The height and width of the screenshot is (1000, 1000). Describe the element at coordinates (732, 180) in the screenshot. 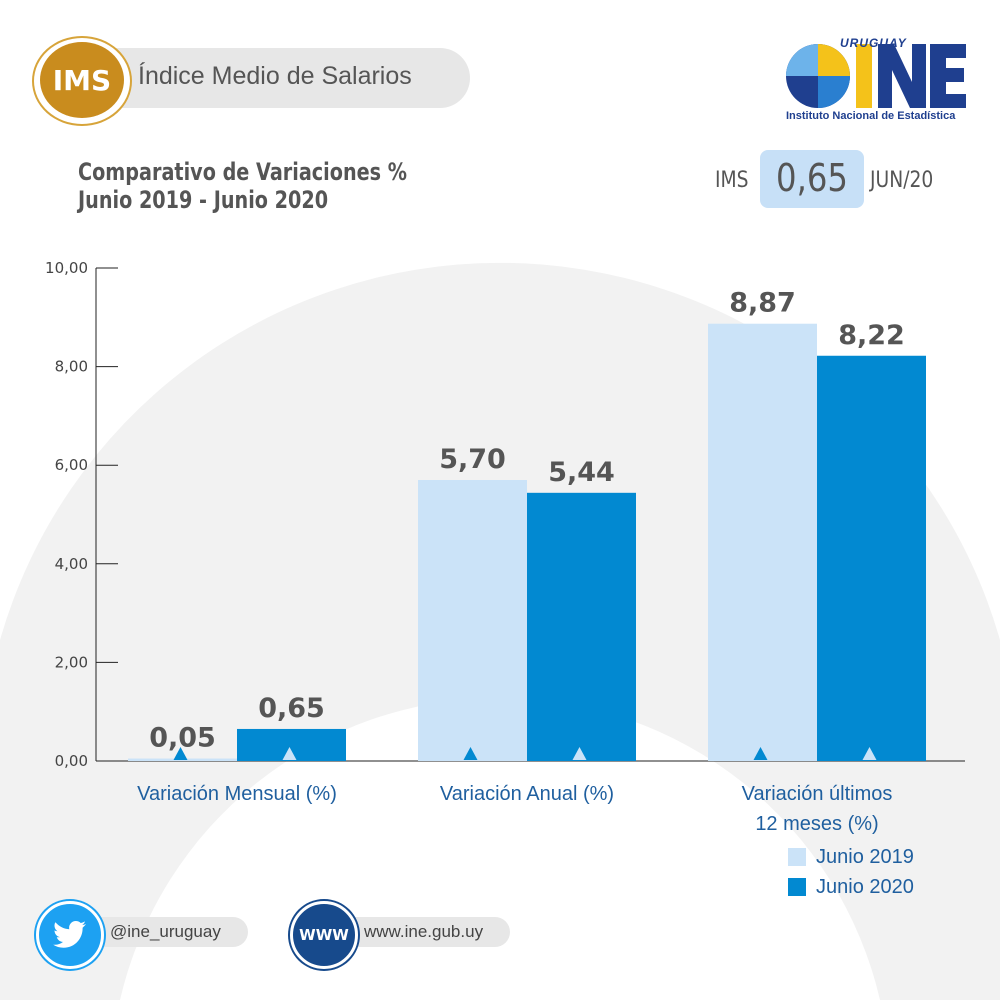

I see `ims-summary-label: IMS` at that location.